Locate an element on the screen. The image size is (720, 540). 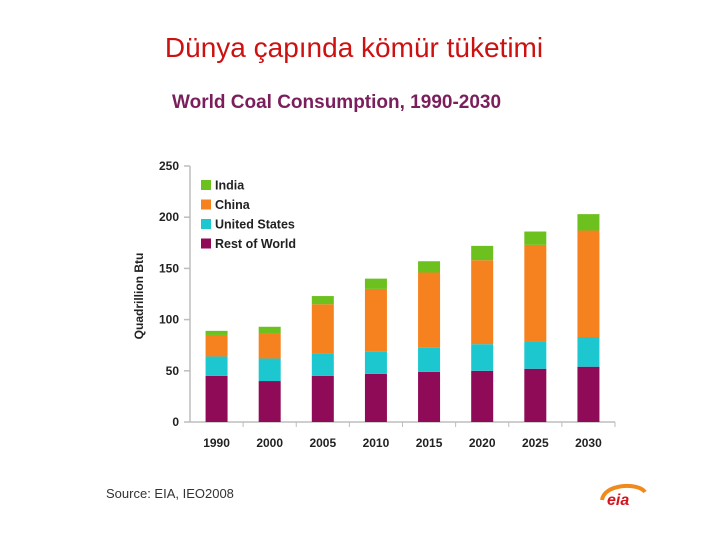
x-tick-label: 2020 is located at coordinates (482, 443).